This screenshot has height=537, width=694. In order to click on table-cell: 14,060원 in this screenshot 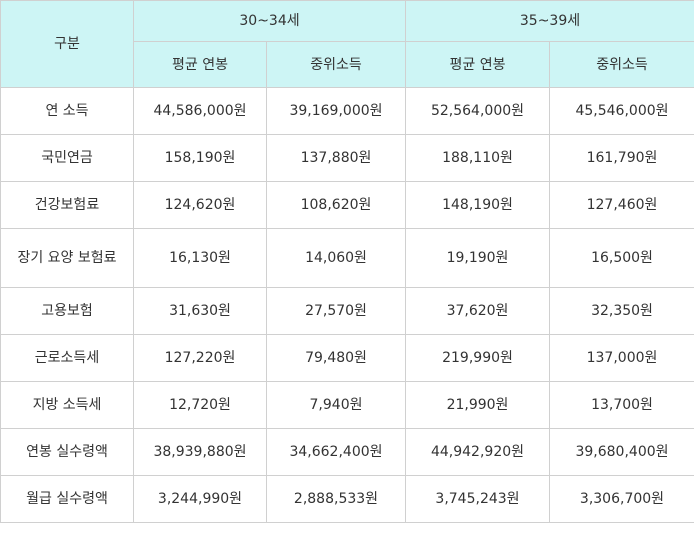, I will do `click(336, 258)`.